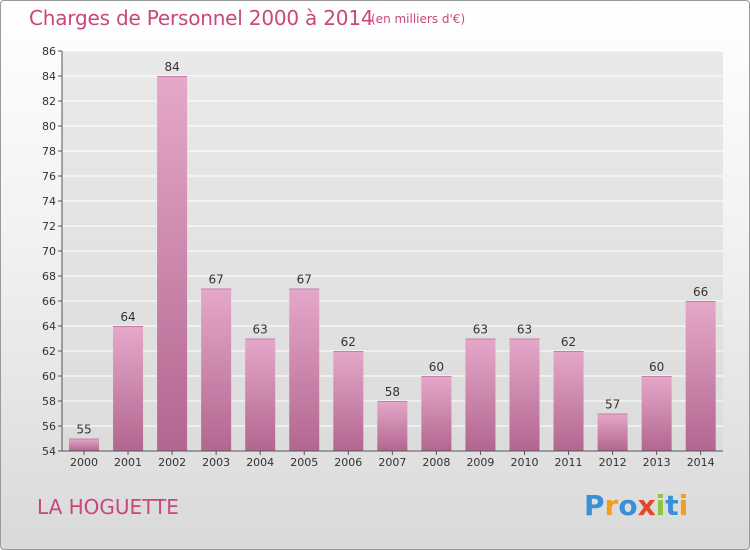 Image resolution: width=750 pixels, height=550 pixels. I want to click on y-axis: 54 56 58 60 62 64 66 68 70 72 74 76 78 80 82 84 86, so click(52, 251).